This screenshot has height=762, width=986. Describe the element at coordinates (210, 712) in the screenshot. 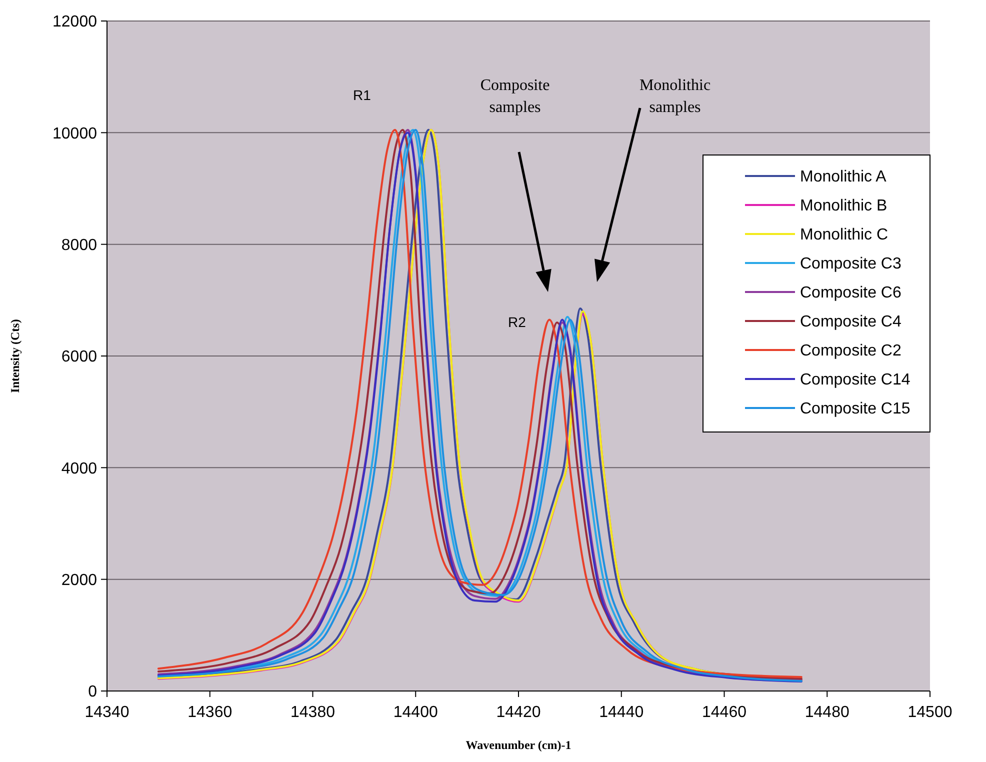

I see `x-tick-label: 14360` at that location.